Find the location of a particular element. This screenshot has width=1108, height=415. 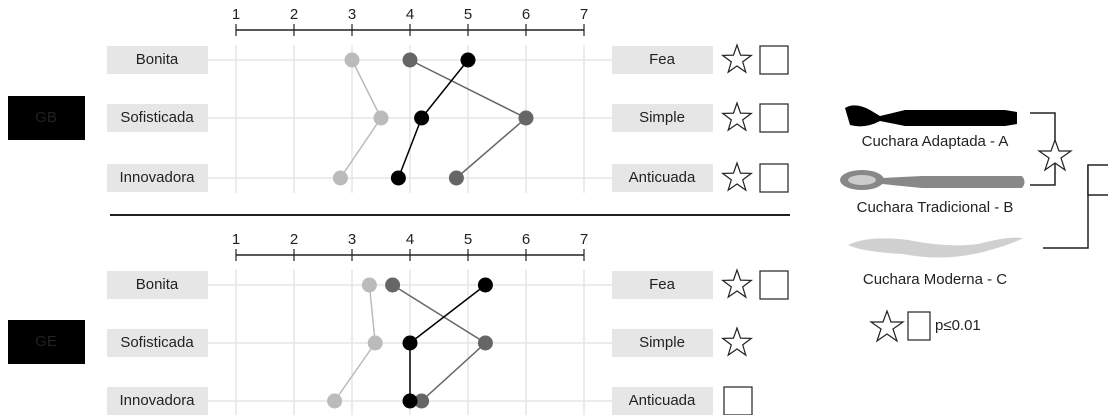

group-label: GB is located at coordinates (46, 117).